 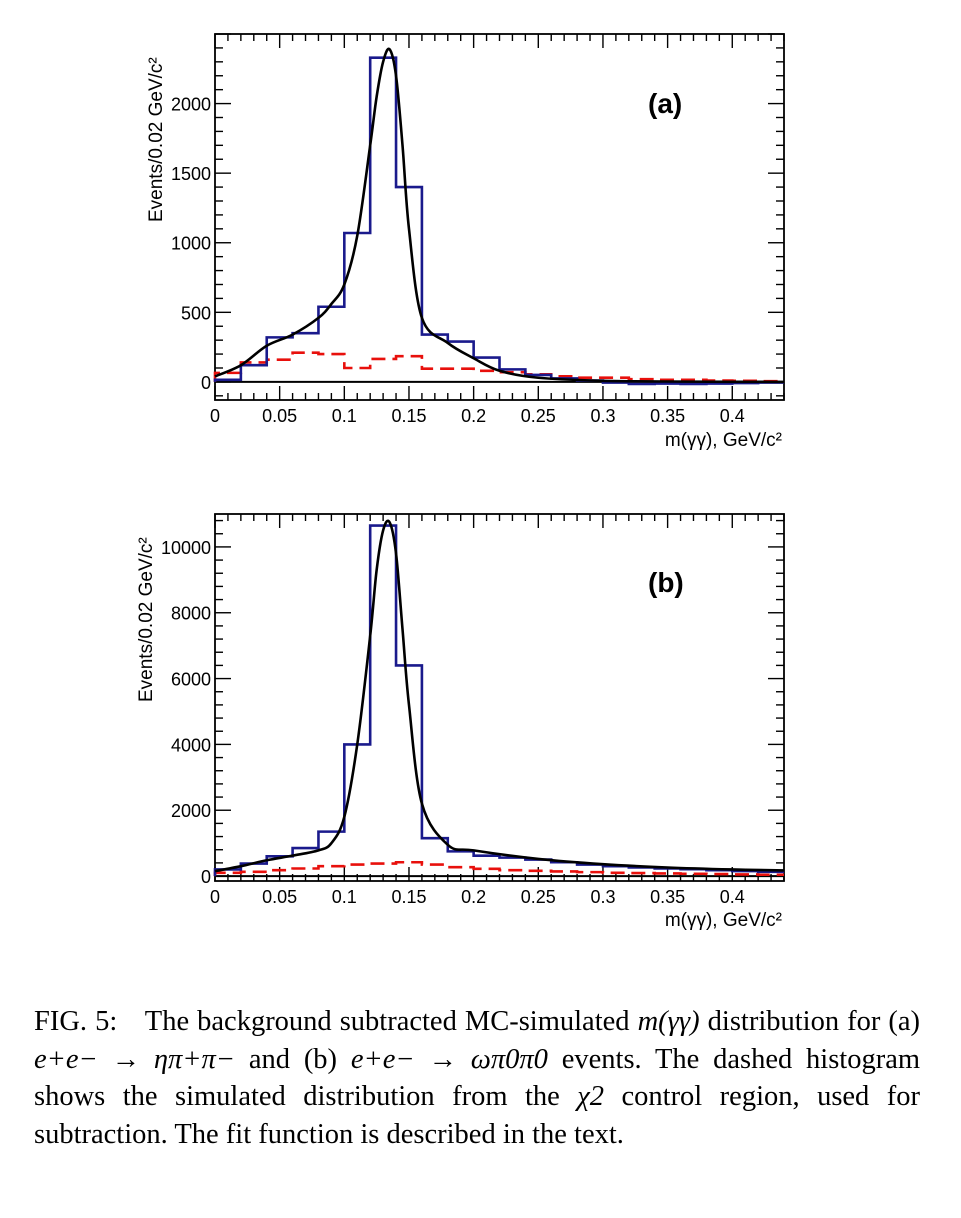 What do you see at coordinates (498, 868) in the screenshot?
I see `dashed-histogram-b` at bounding box center [498, 868].